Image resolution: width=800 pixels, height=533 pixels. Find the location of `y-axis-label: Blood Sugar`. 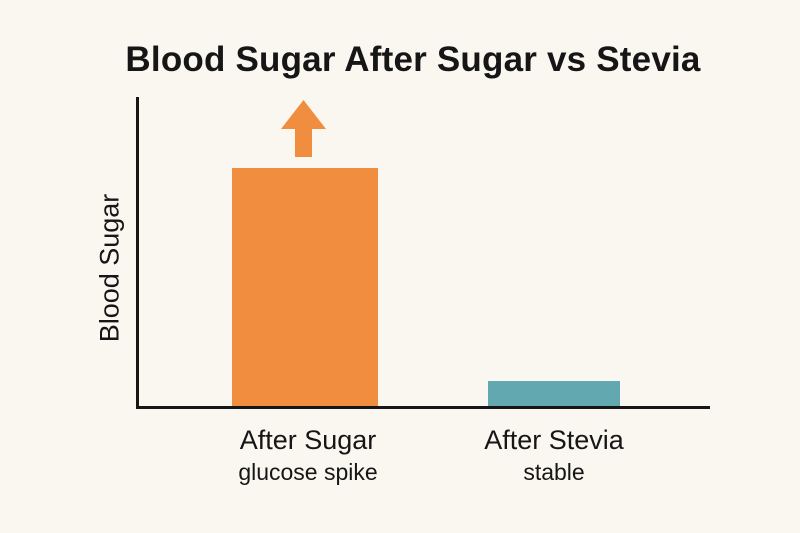

y-axis-label: Blood Sugar is located at coordinates (109, 268).